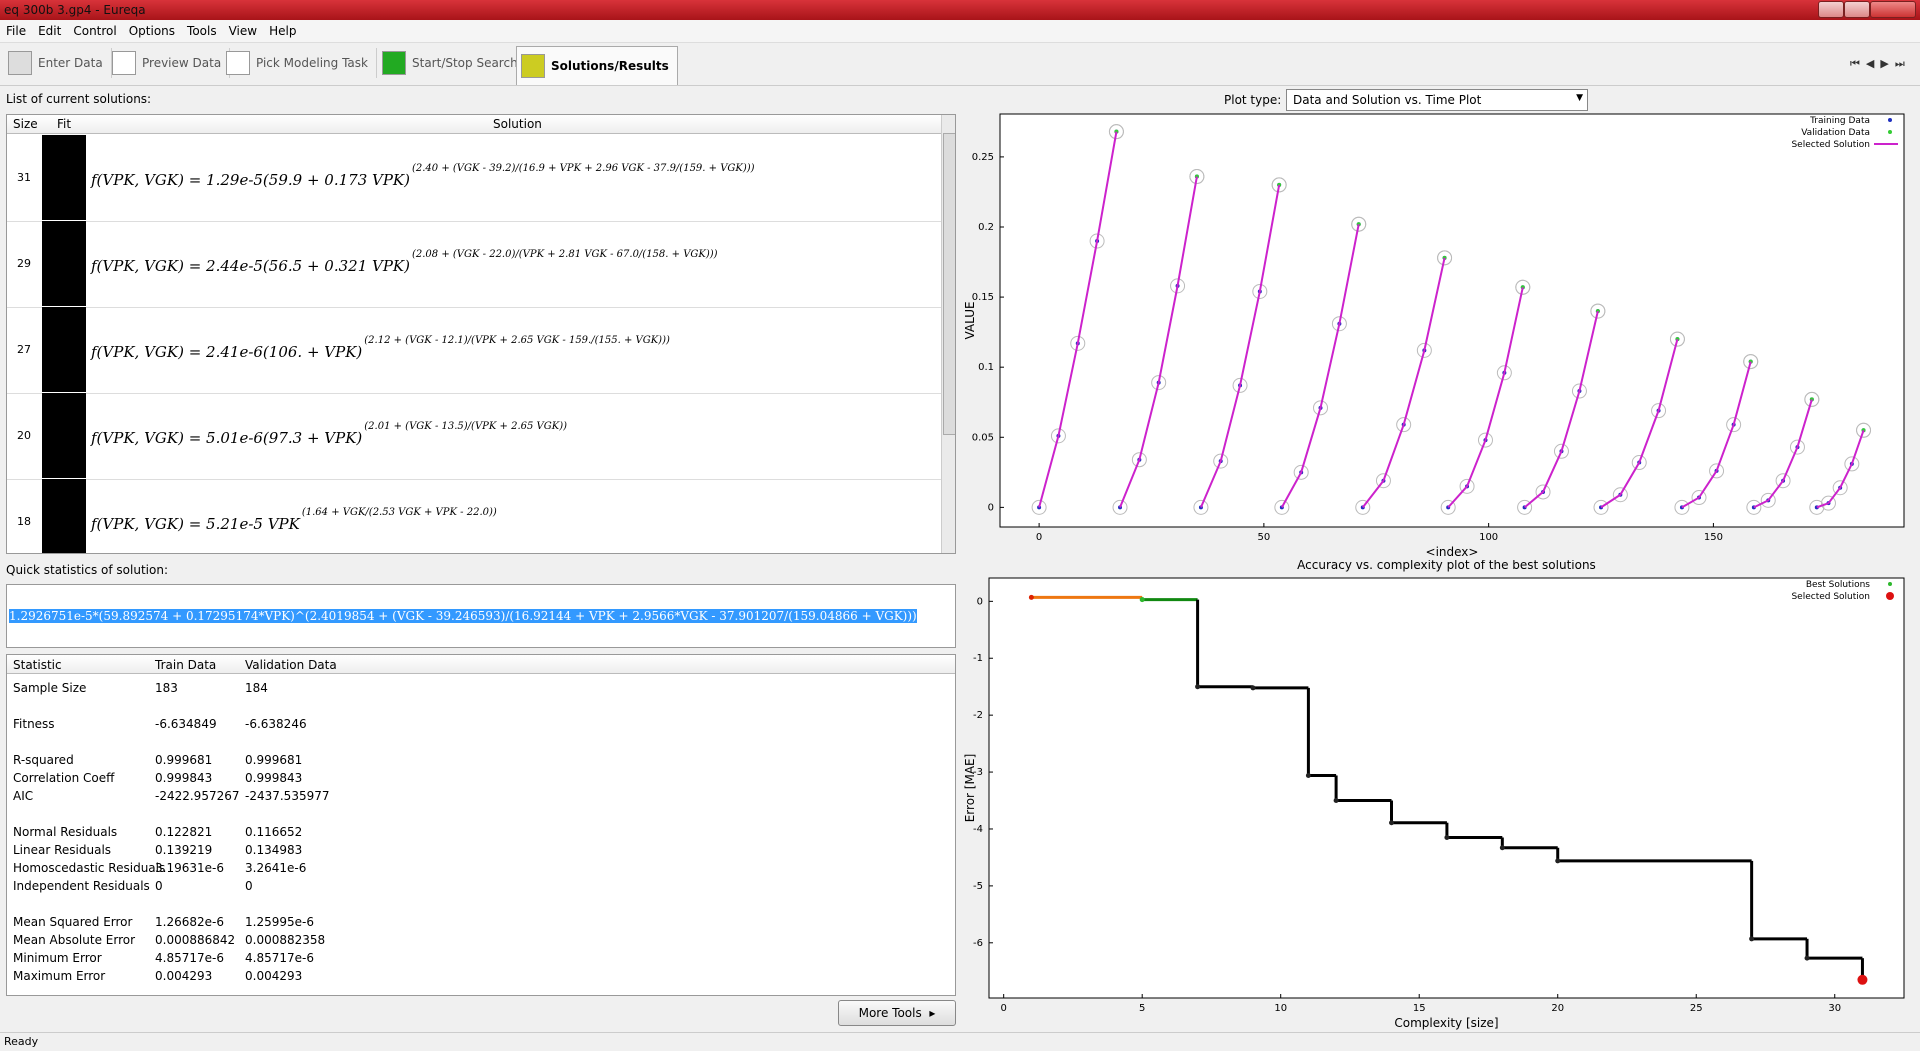  Describe the element at coordinates (452, 63) in the screenshot. I see `toolbar-button: Start/Stop Search` at that location.